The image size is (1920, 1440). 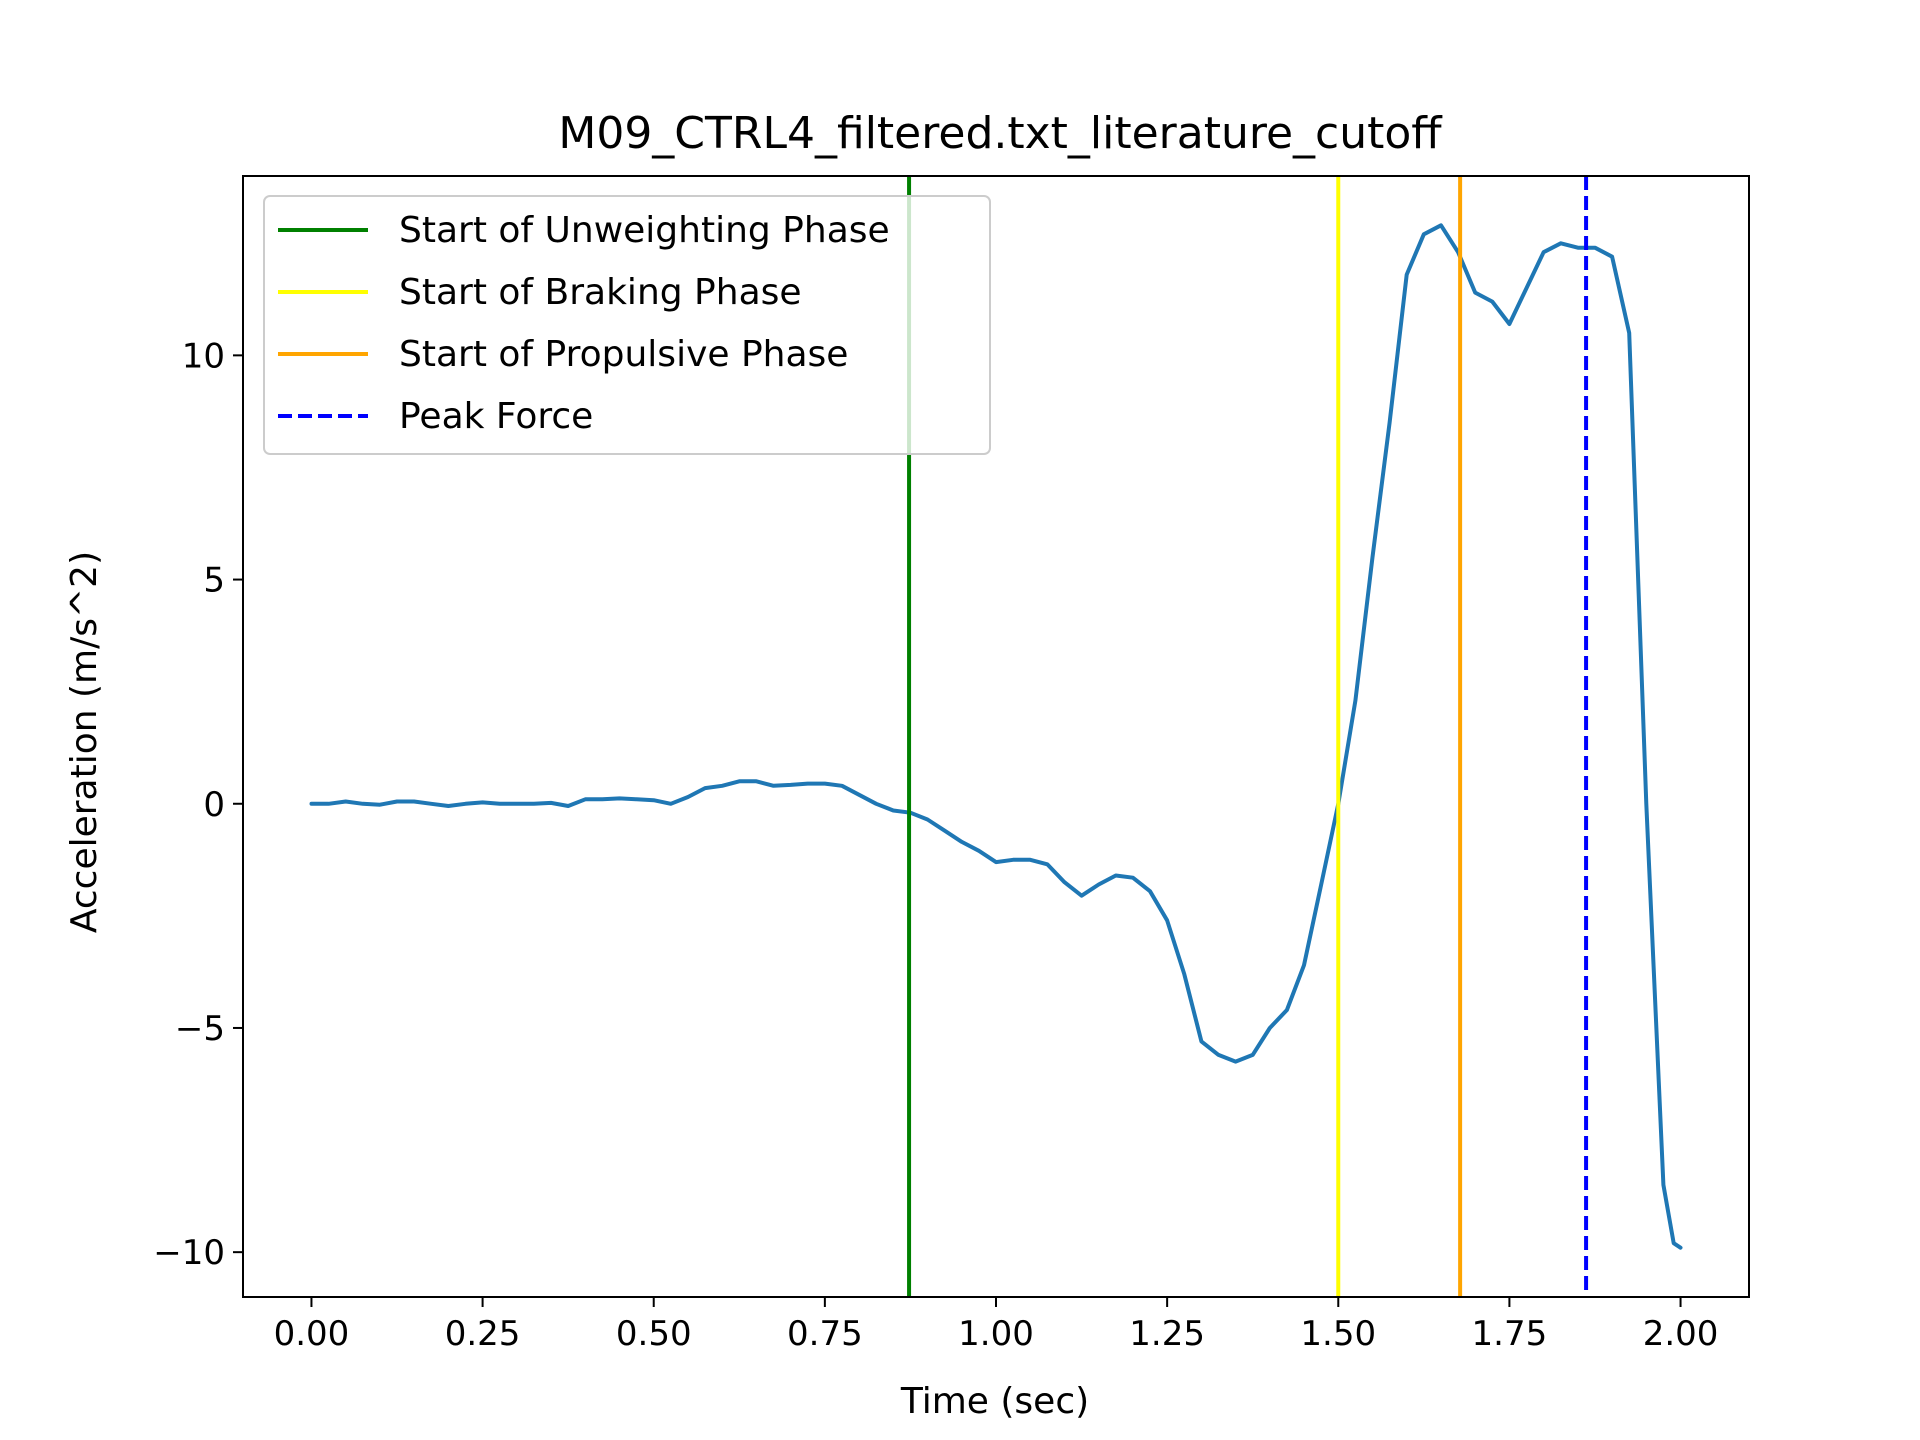 I want to click on y-tick-label: 5, so click(x=214, y=581).